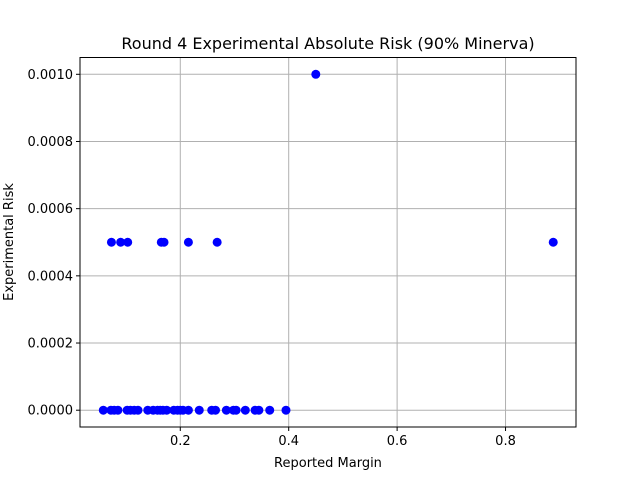 The height and width of the screenshot is (480, 640). Describe the element at coordinates (51, 411) in the screenshot. I see `y-tick-label: 0.0000` at that location.